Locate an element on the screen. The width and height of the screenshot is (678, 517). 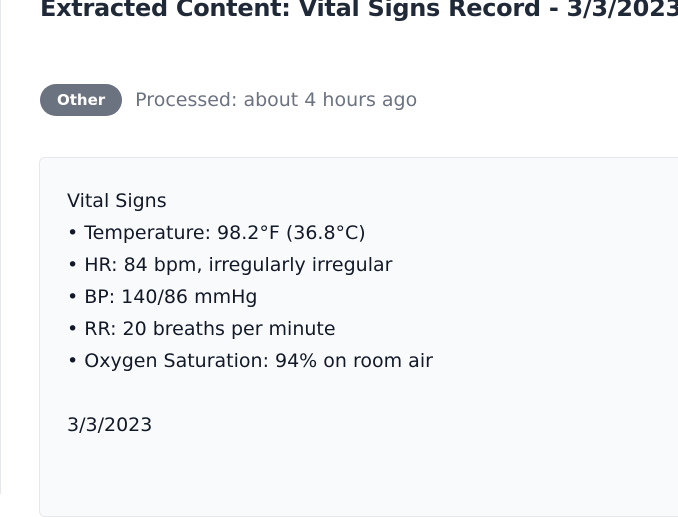
vital-item: • HR: 84 bpm, irregularly irregular is located at coordinates (230, 265).